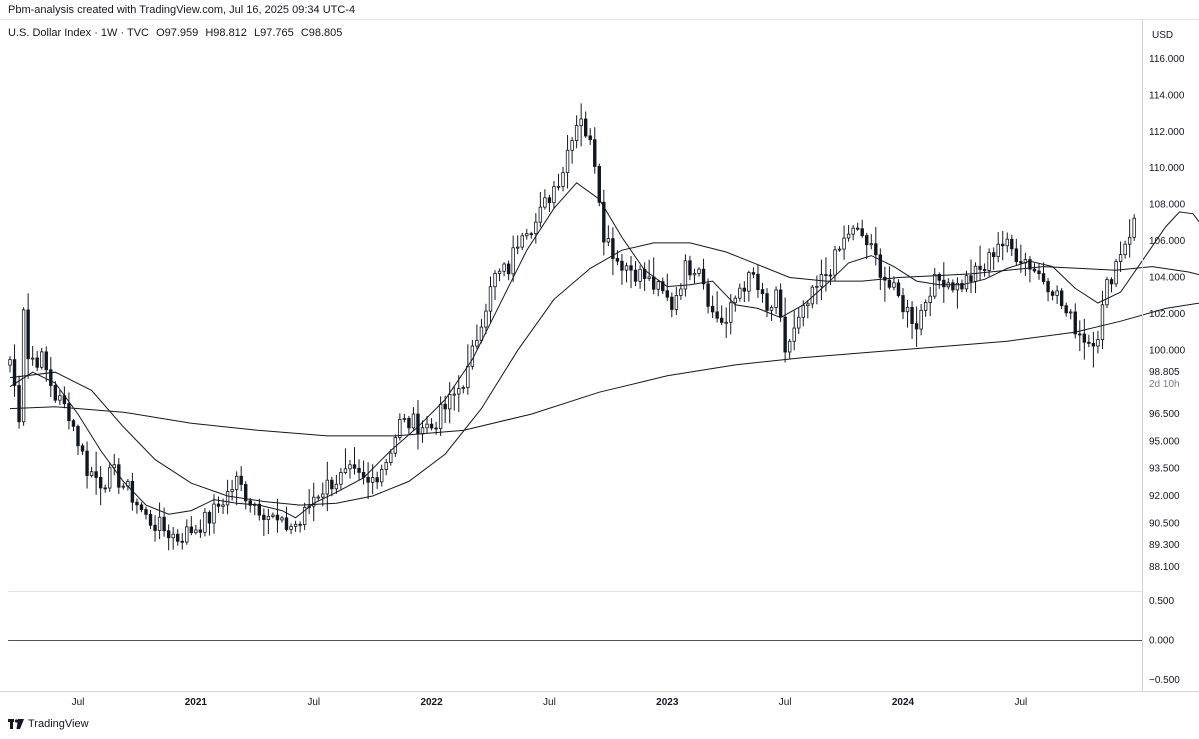 This screenshot has width=1199, height=739. What do you see at coordinates (1163, 35) in the screenshot?
I see `currency-label: USD` at bounding box center [1163, 35].